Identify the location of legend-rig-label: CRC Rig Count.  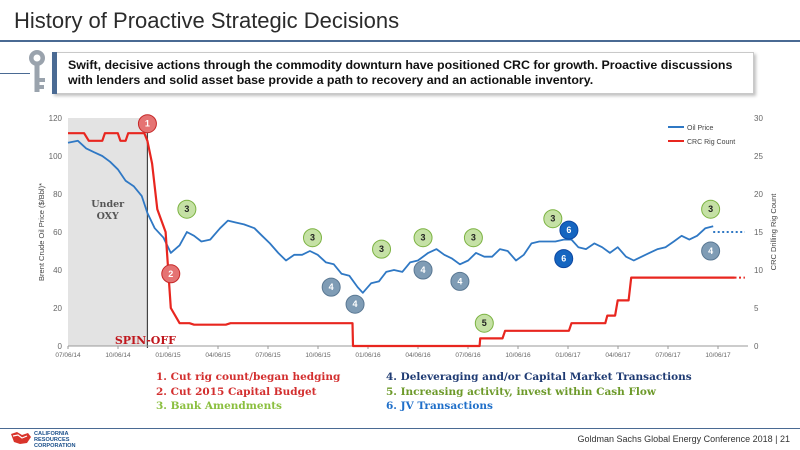
(711, 142).